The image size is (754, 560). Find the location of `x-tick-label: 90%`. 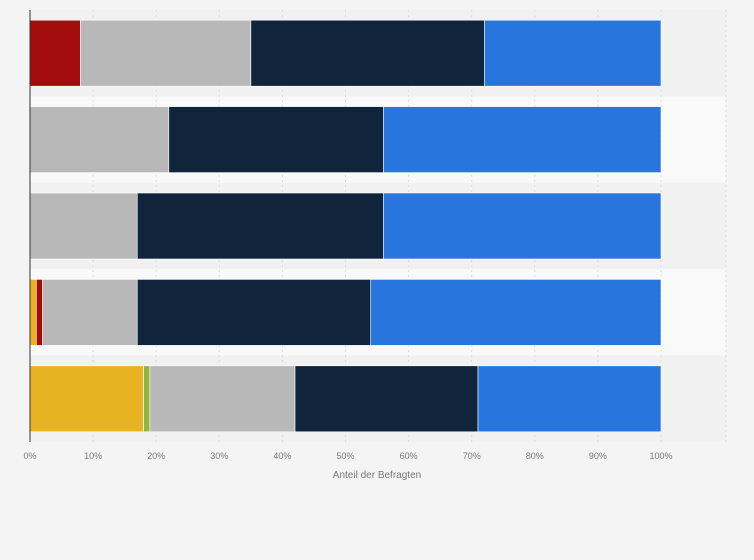

x-tick-label: 90% is located at coordinates (598, 456).